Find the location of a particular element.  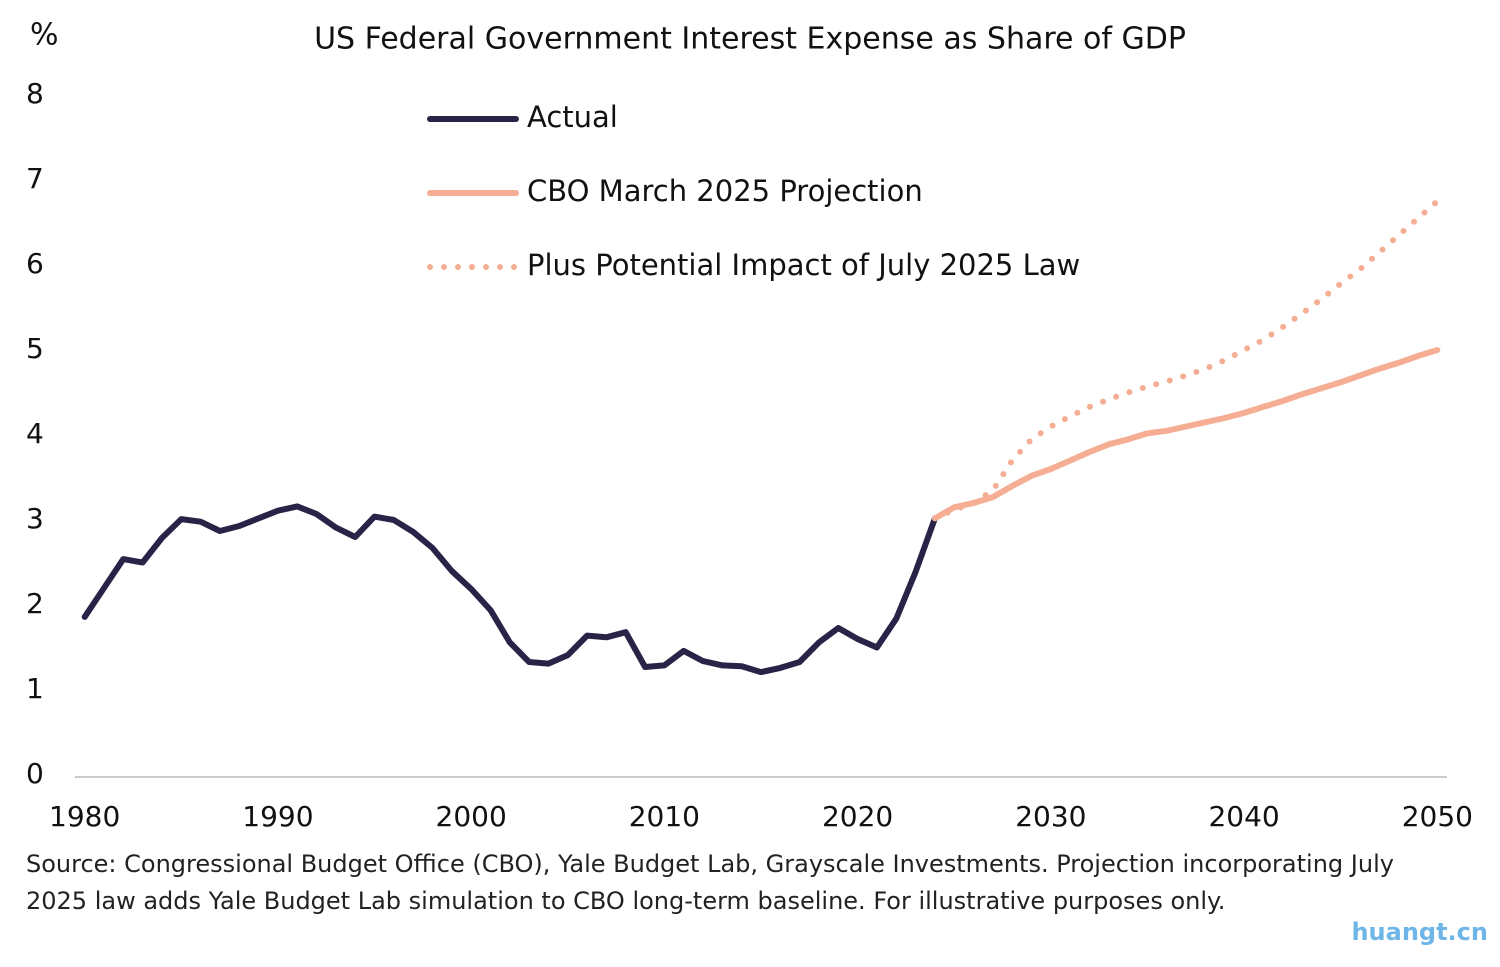

y-tick-label: 6 is located at coordinates (35, 263).